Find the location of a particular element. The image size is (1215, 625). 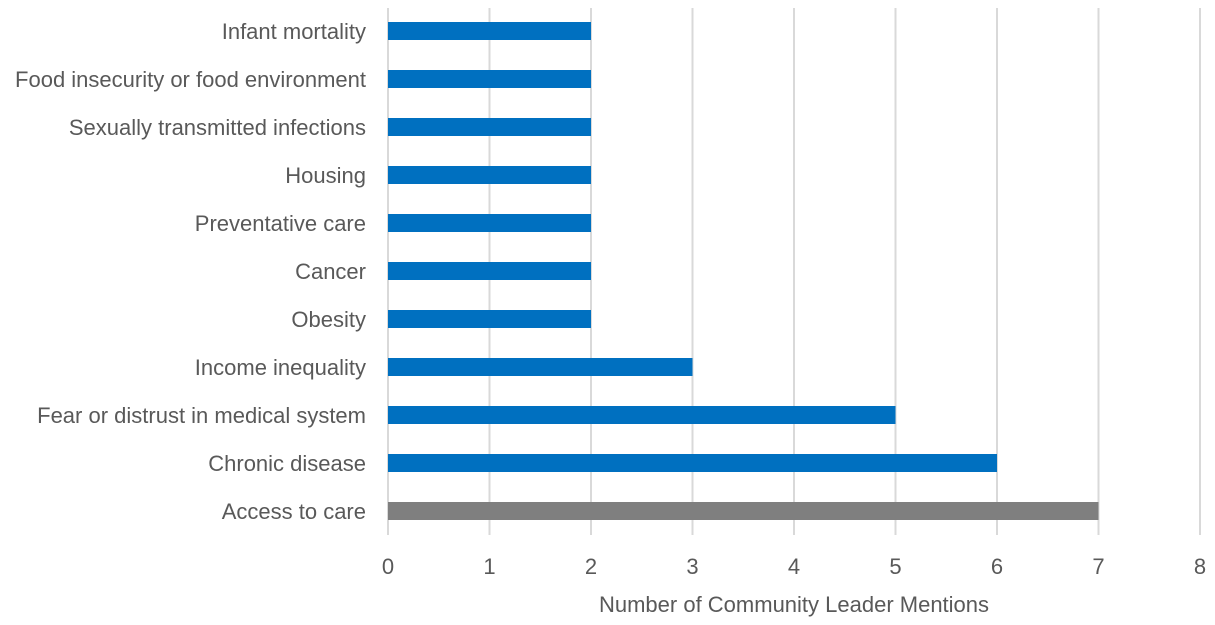

category-label: Infant mortality is located at coordinates (294, 31).